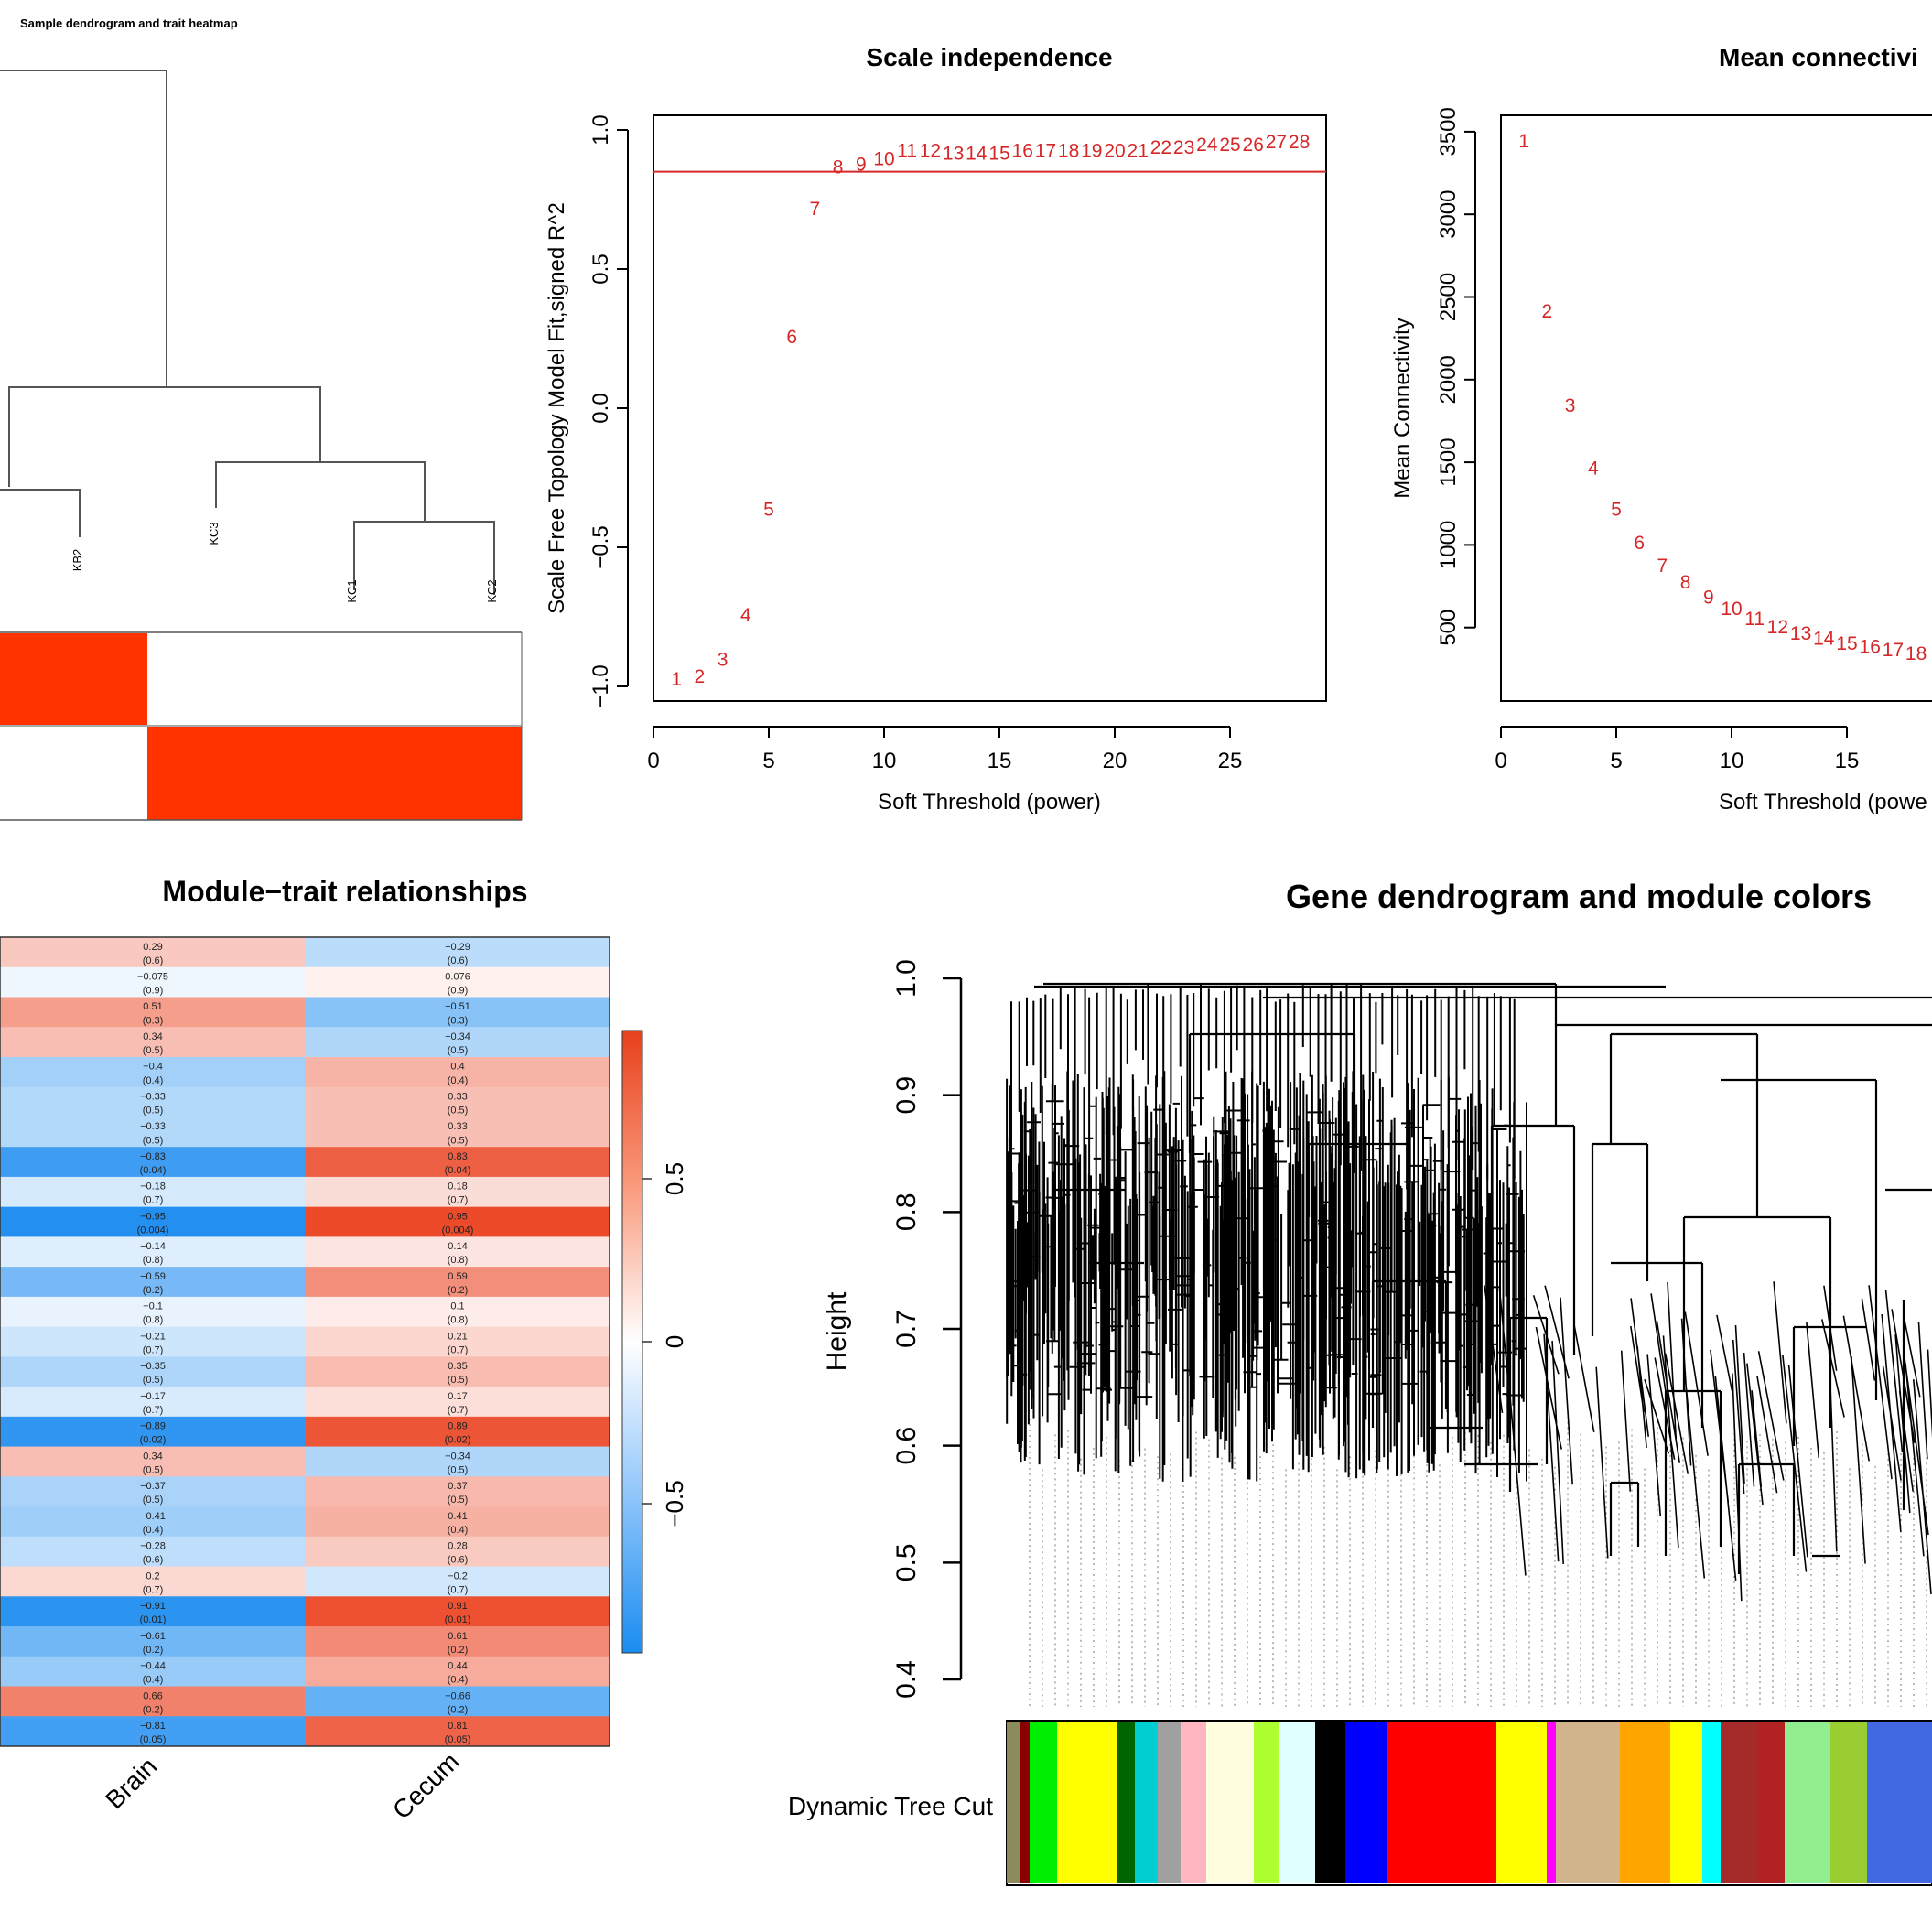 This screenshot has height=1932, width=1932. Describe the element at coordinates (861, 164) in the screenshot. I see `data-point-label: 9` at that location.